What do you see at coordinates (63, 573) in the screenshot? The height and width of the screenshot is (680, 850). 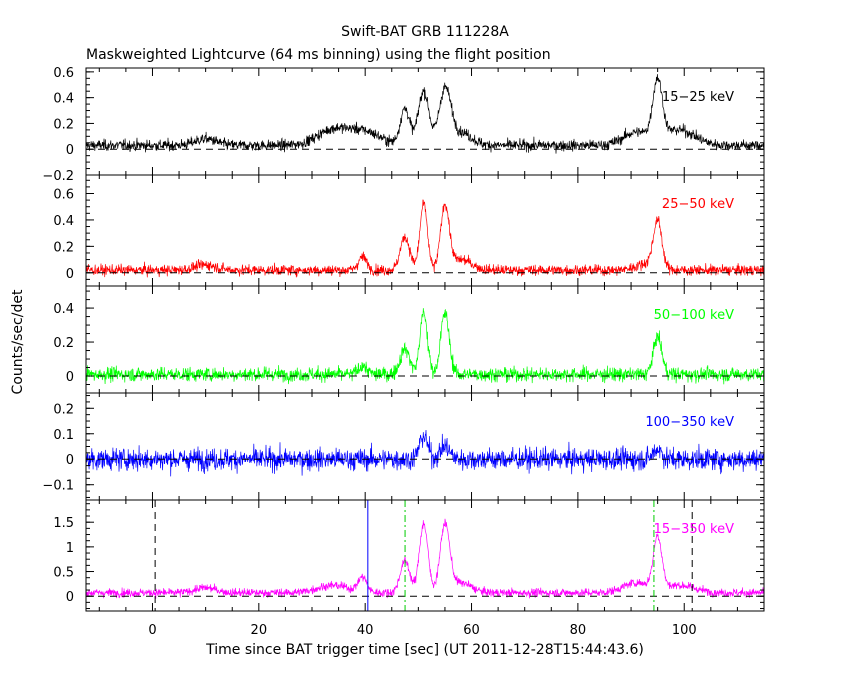 I see `y-tick-label: 0.5` at bounding box center [63, 573].